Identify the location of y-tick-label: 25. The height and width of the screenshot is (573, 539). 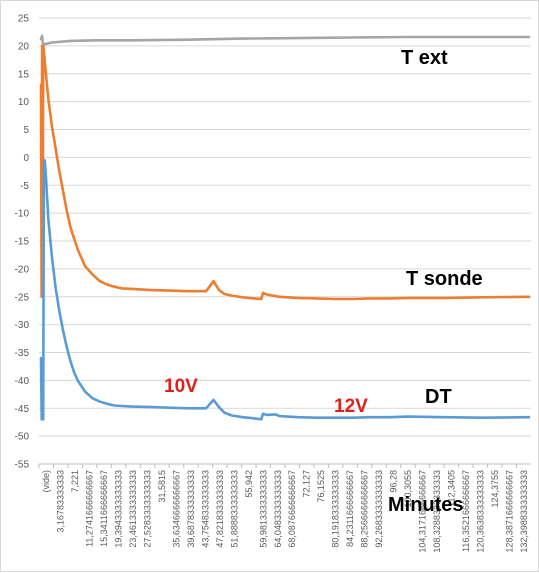
(24, 19).